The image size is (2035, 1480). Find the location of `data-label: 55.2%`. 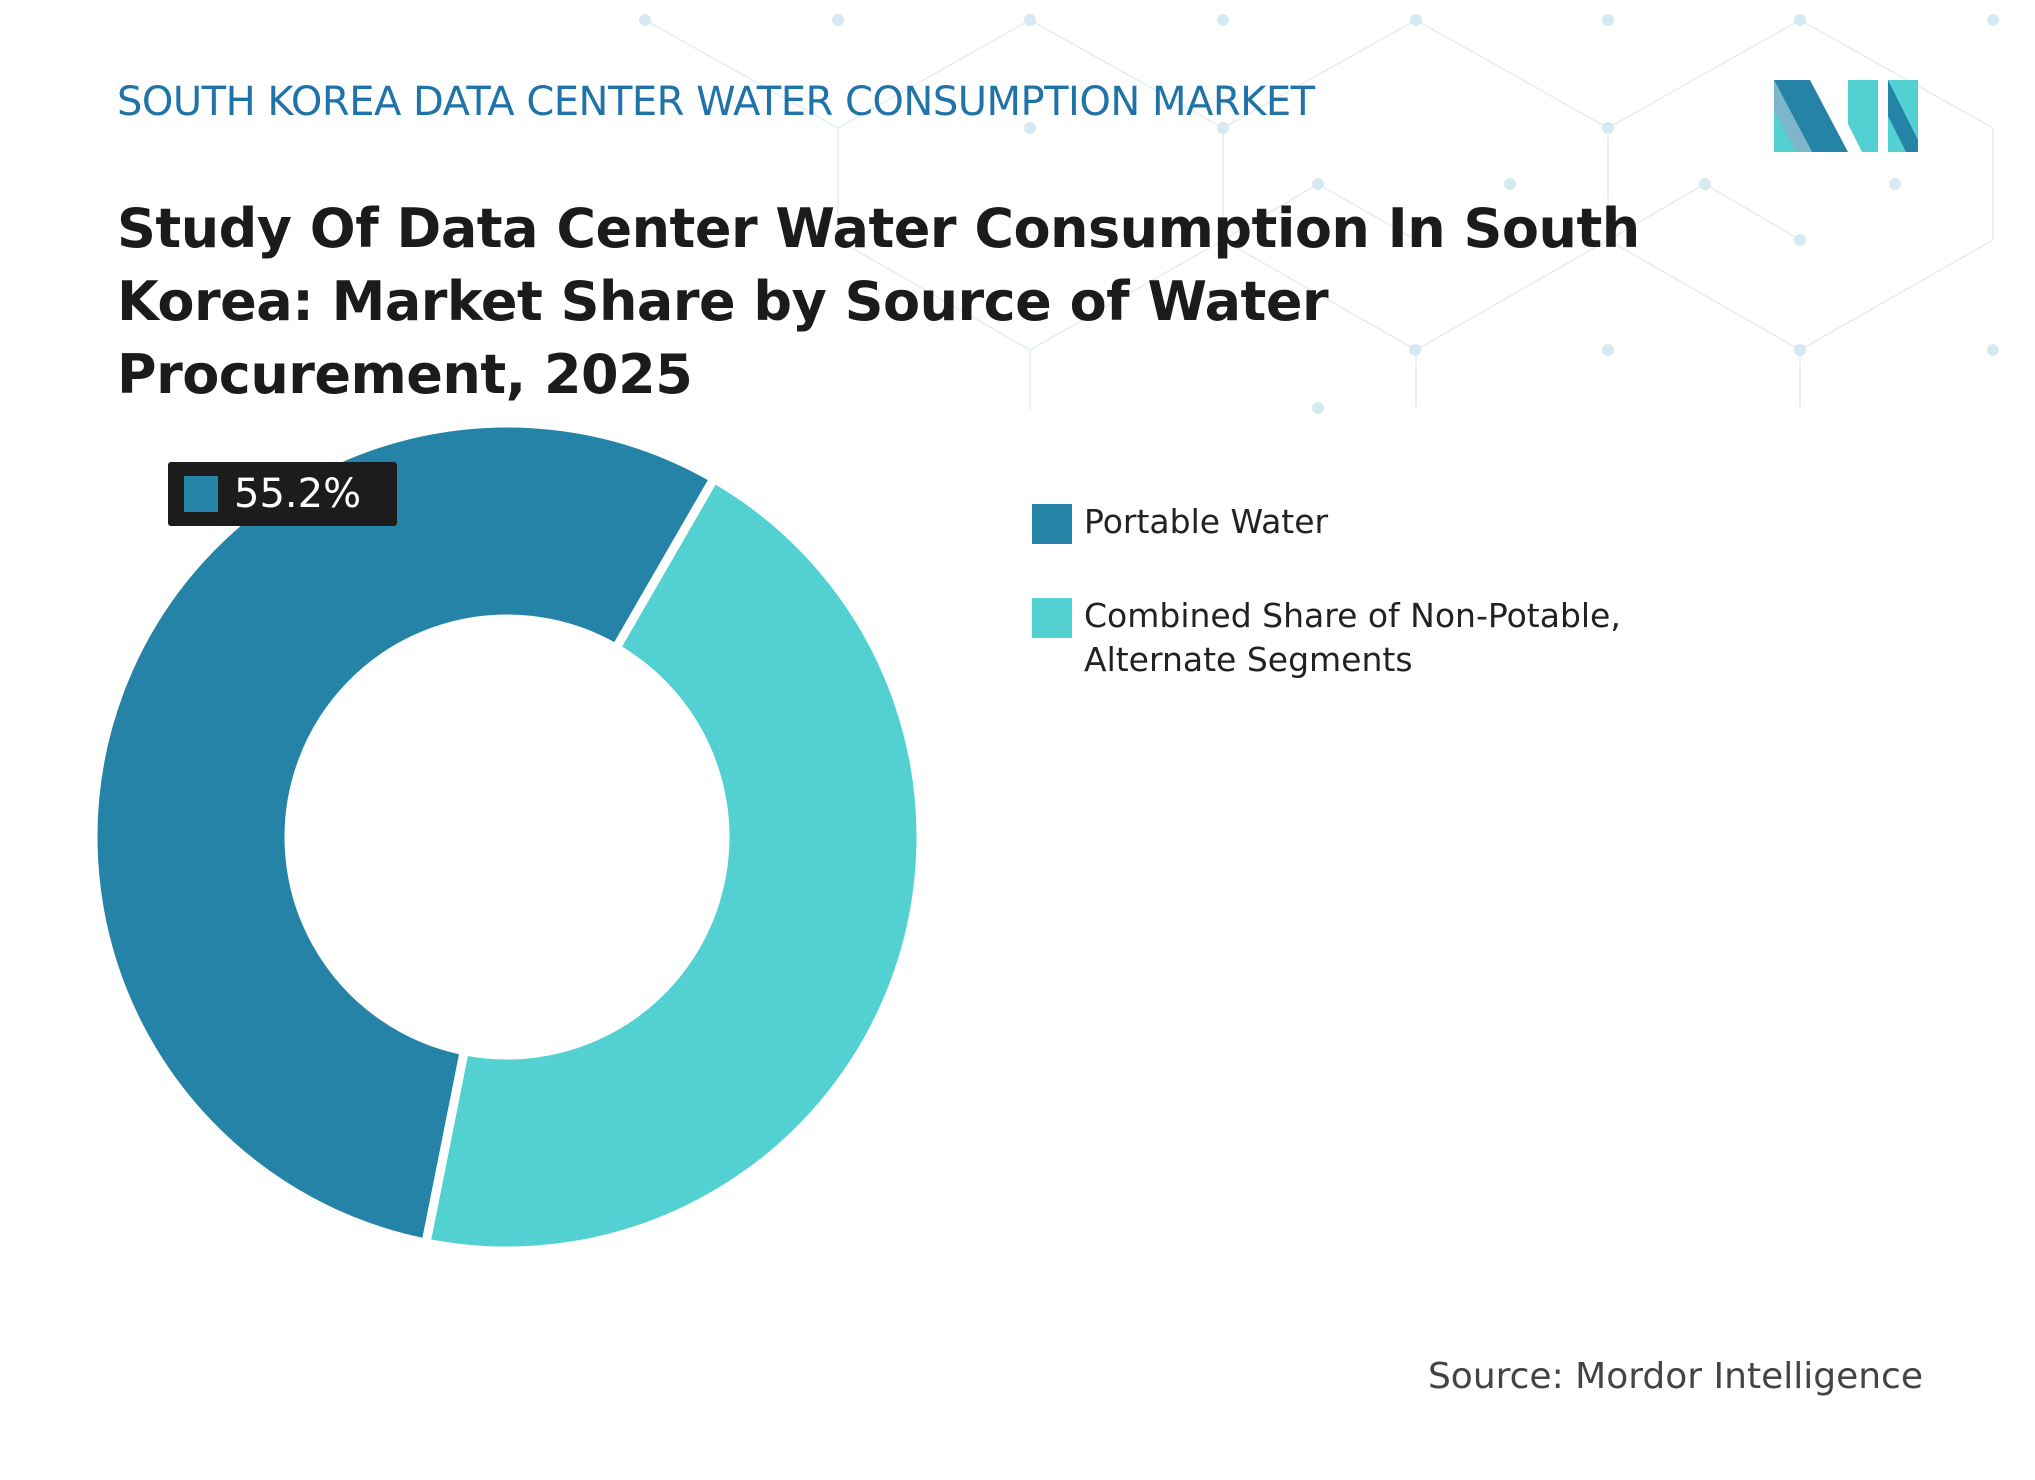

data-label: 55.2% is located at coordinates (282, 494).